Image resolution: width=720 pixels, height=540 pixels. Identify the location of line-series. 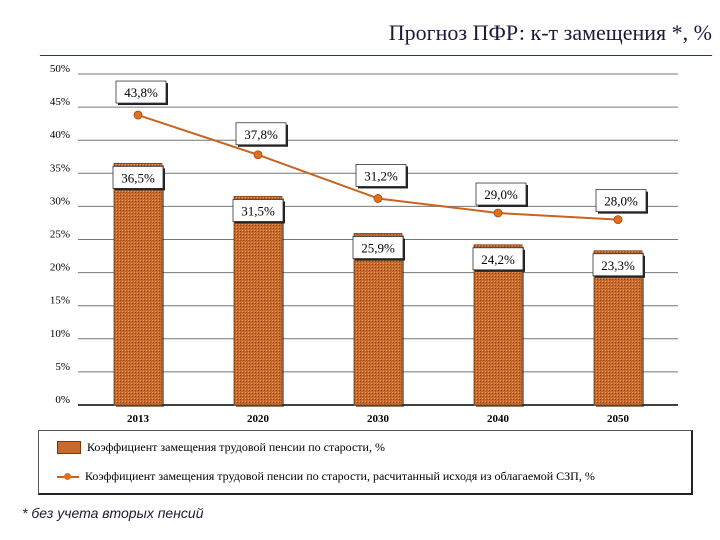
(378, 167).